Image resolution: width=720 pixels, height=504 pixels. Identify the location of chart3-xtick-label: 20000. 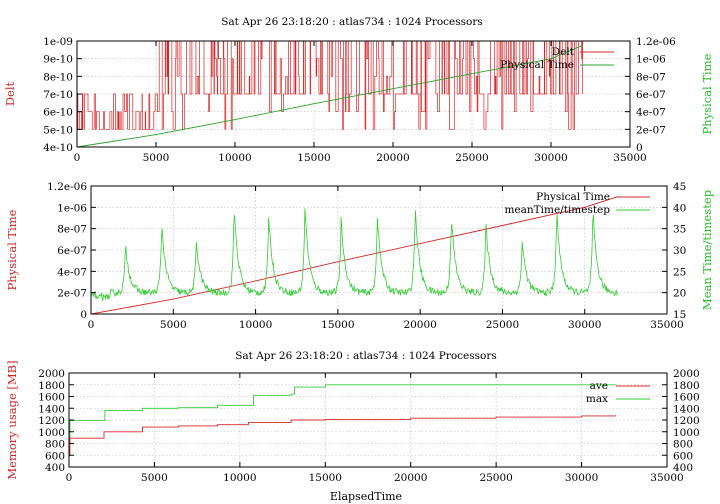
(410, 478).